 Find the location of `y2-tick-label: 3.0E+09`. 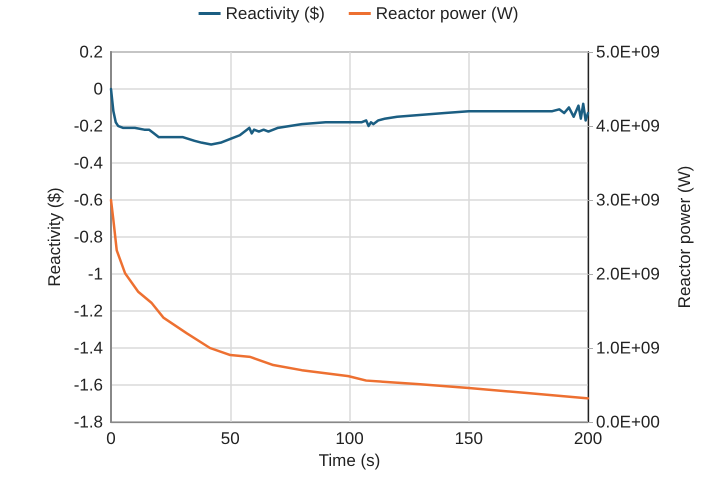

y2-tick-label: 3.0E+09 is located at coordinates (628, 200).